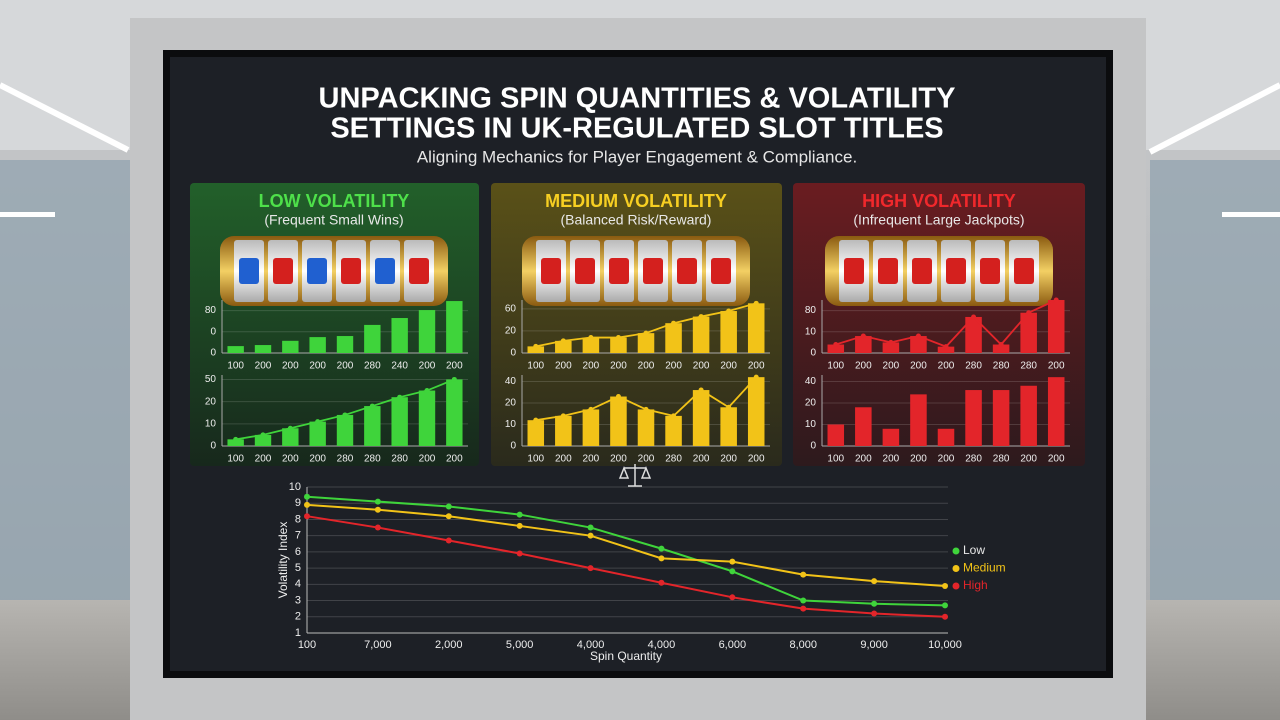  I want to click on y-tick-label: 80, so click(811, 310).